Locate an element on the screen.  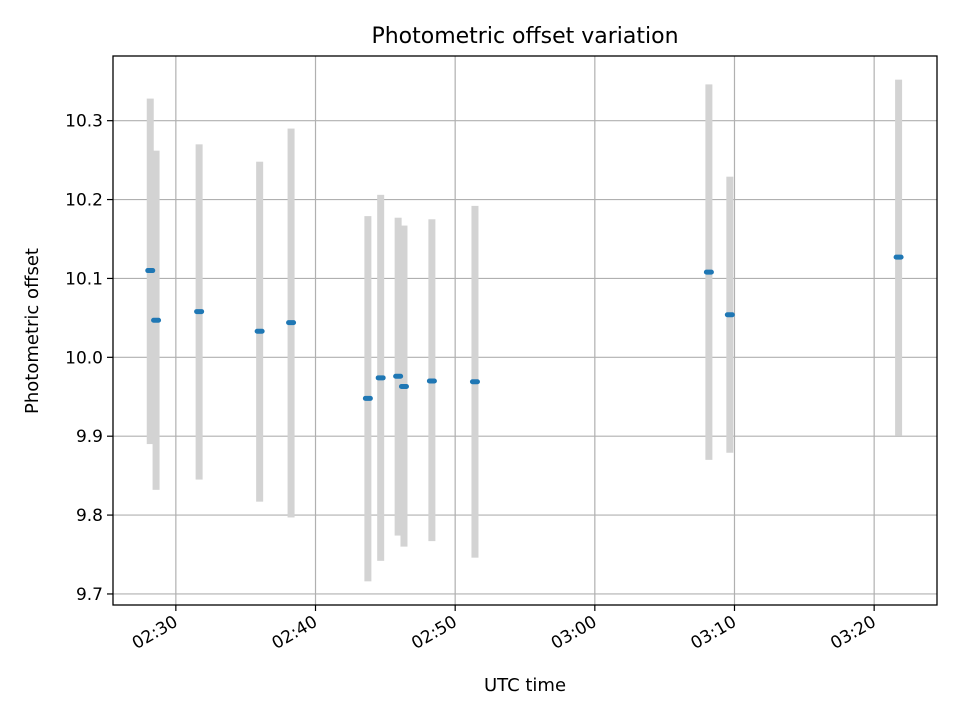
x-axis-label: UTC time is located at coordinates (525, 685).